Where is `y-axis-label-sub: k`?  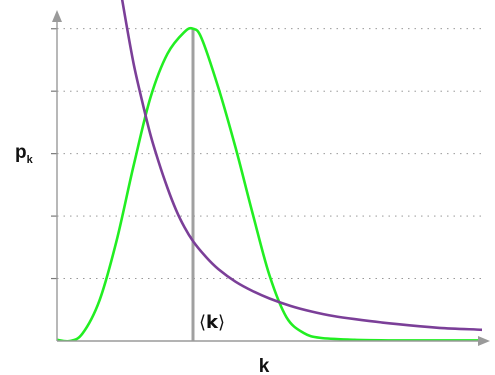 y-axis-label-sub: k is located at coordinates (30, 160).